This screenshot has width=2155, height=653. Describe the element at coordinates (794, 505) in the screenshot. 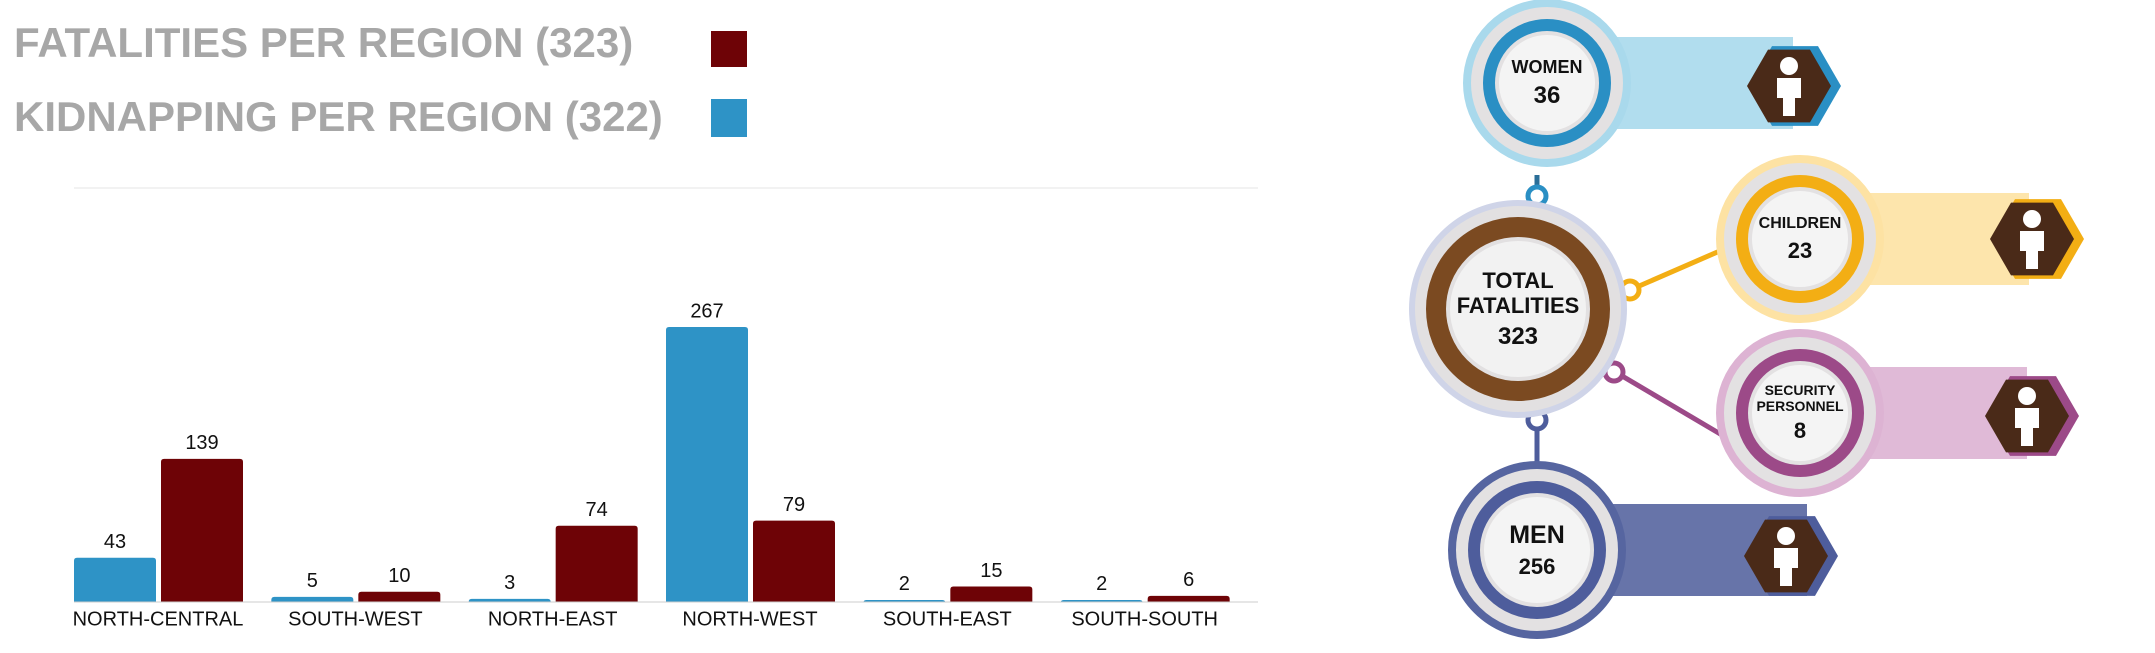

I see `value-label: 79` at that location.